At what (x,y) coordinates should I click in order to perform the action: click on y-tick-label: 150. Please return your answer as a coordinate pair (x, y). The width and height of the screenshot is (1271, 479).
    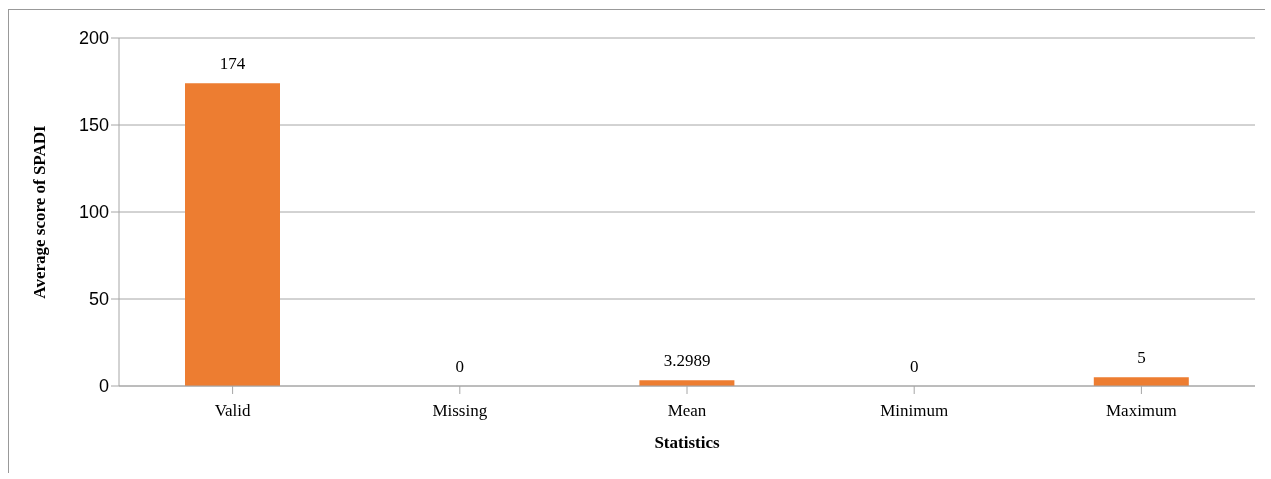
    Looking at the image, I should click on (93, 125).